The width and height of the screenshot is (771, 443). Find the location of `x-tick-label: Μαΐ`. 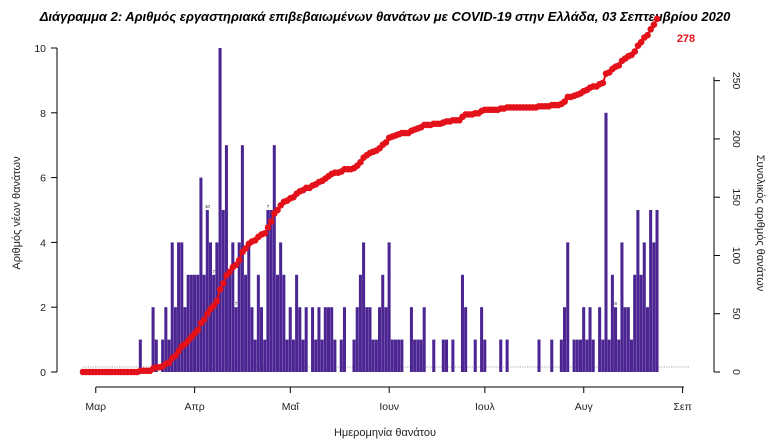

x-tick-label: Μαΐ is located at coordinates (291, 407).